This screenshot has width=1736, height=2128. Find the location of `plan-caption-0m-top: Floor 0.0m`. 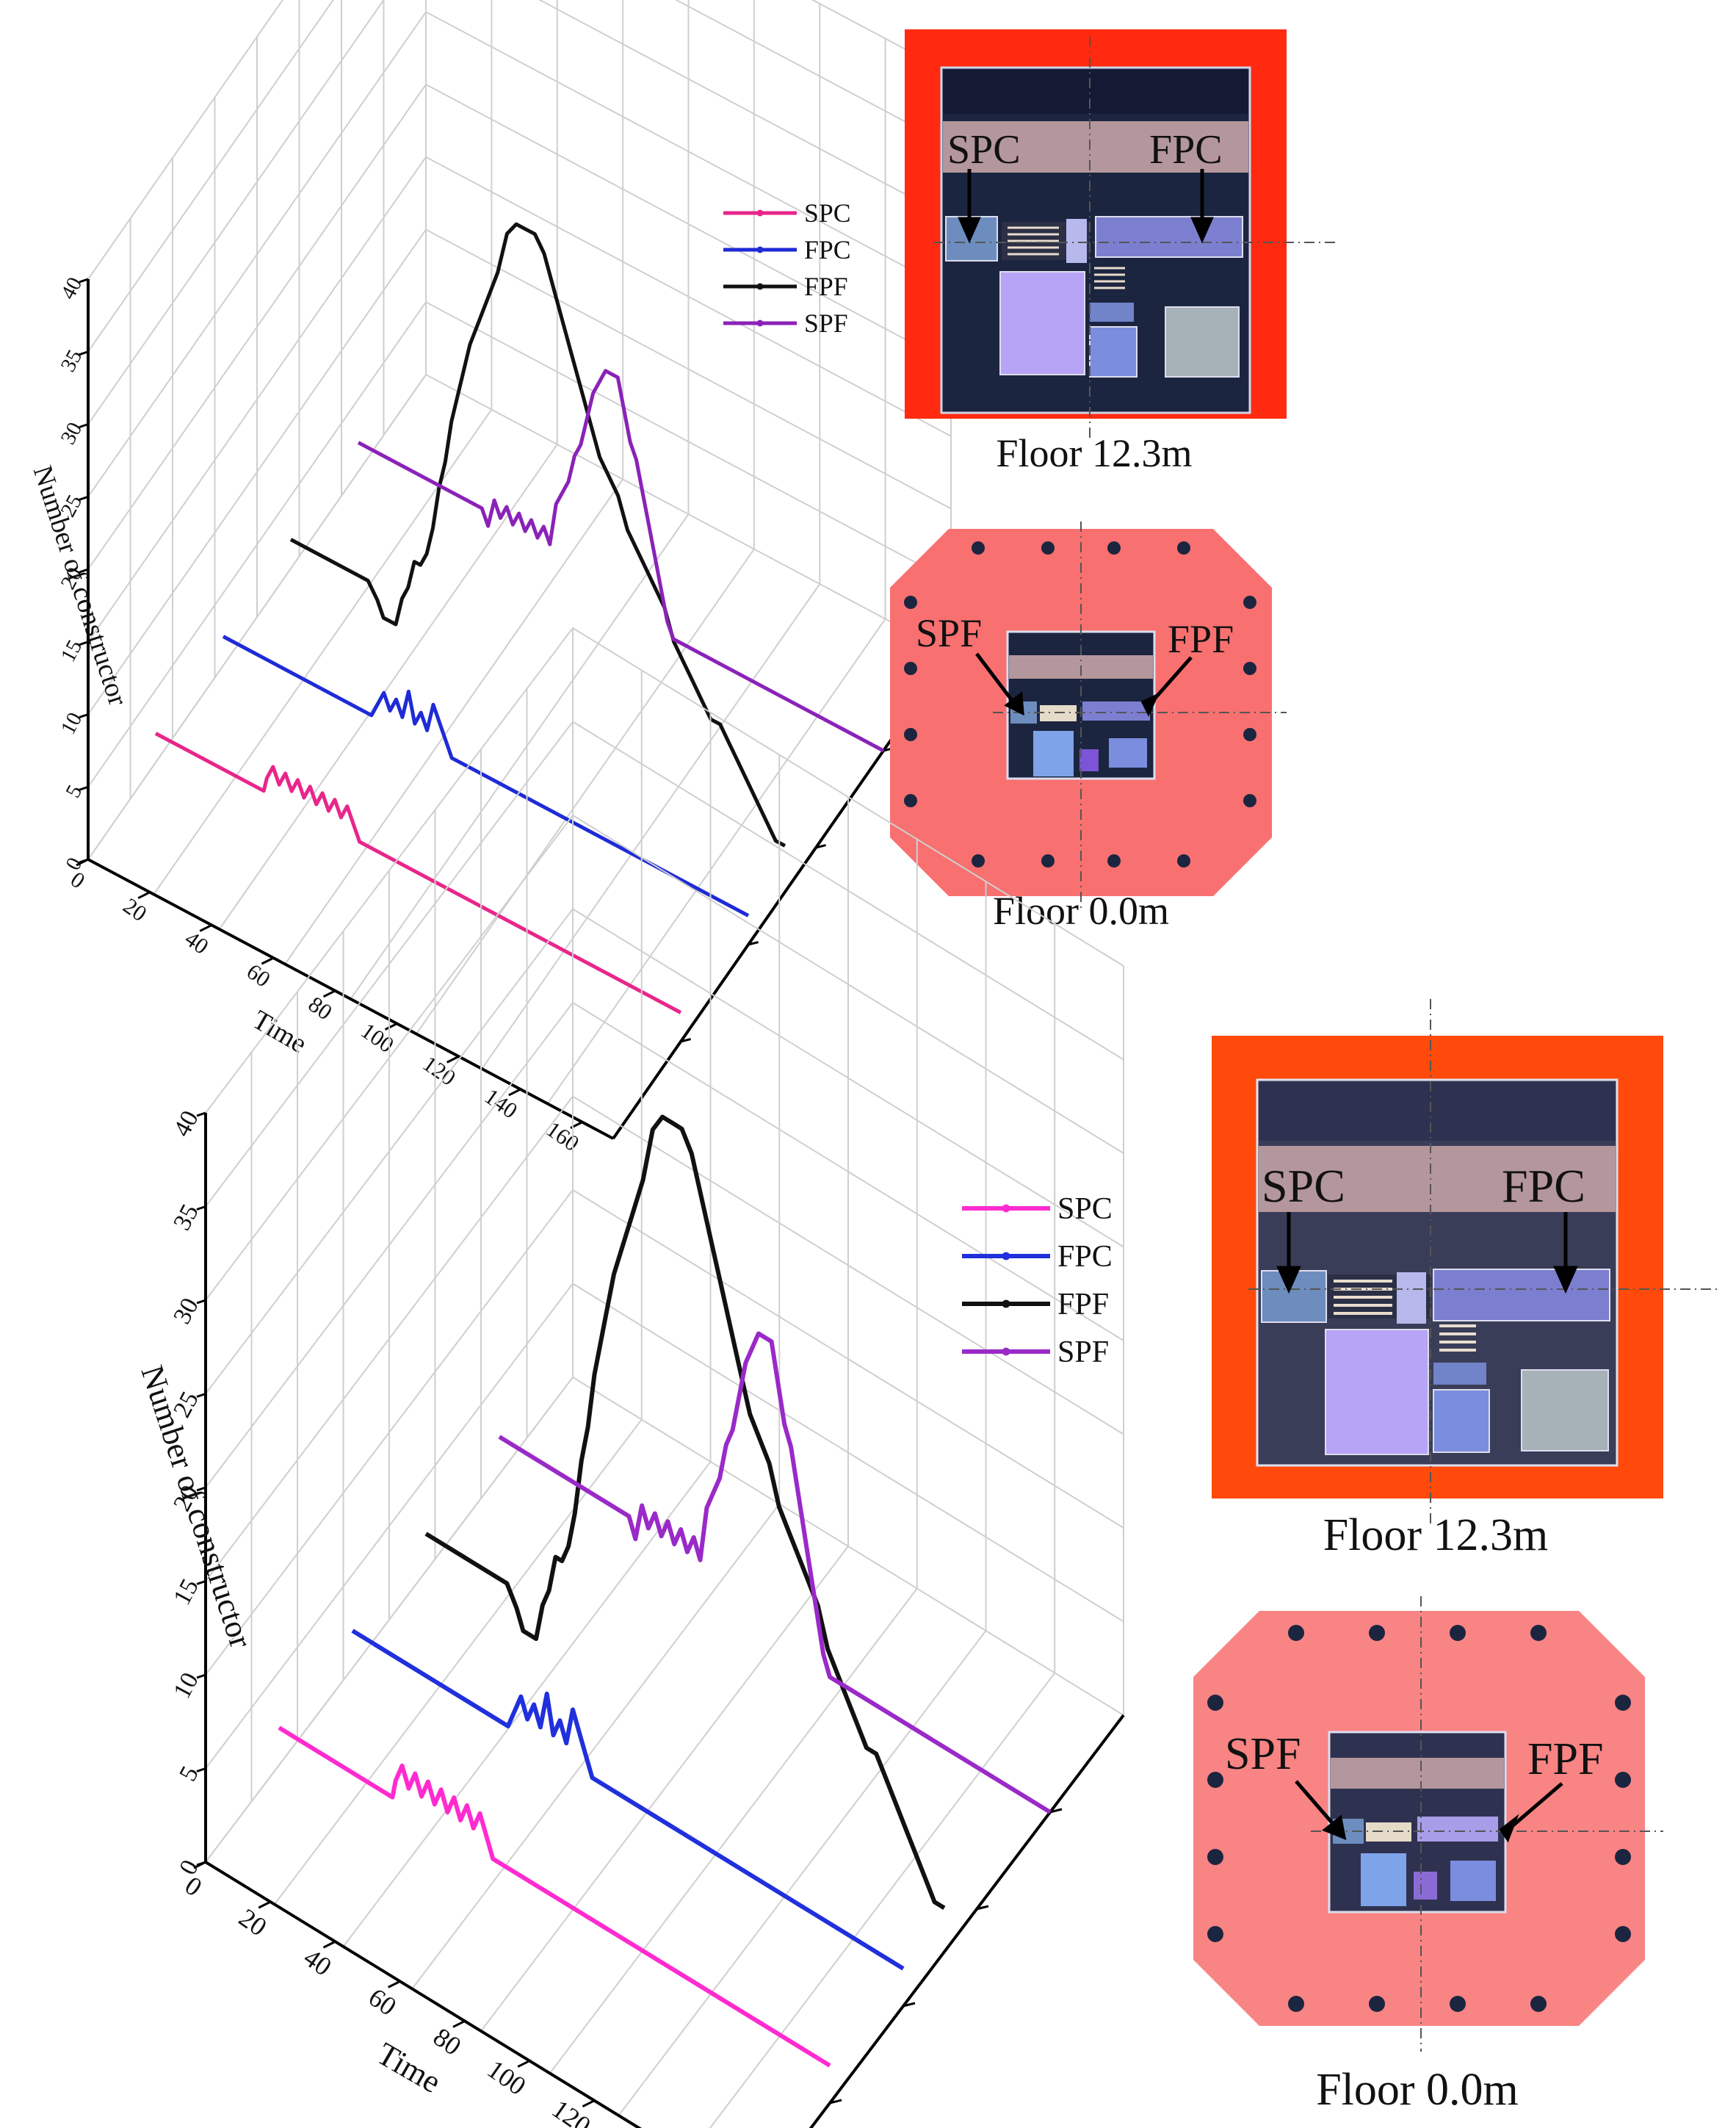

plan-caption-0m-top: Floor 0.0m is located at coordinates (1081, 911).